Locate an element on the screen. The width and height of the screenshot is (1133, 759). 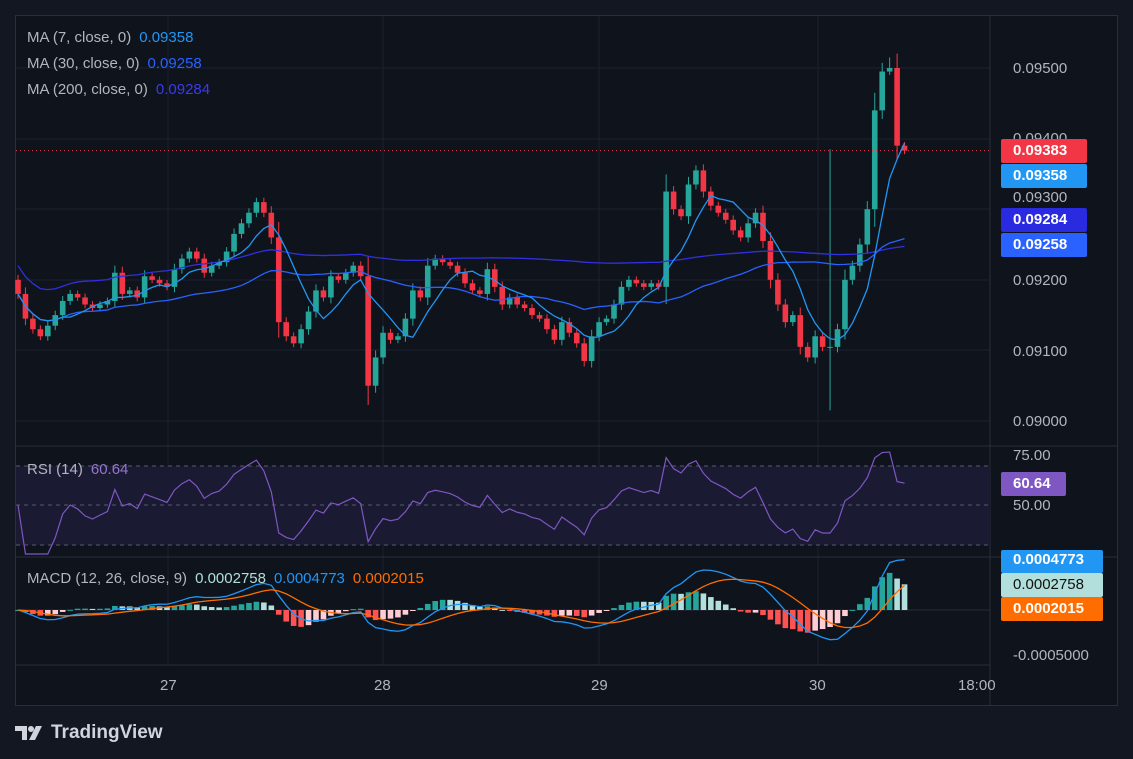
rsi-tick: 75.00 is located at coordinates (1032, 455).